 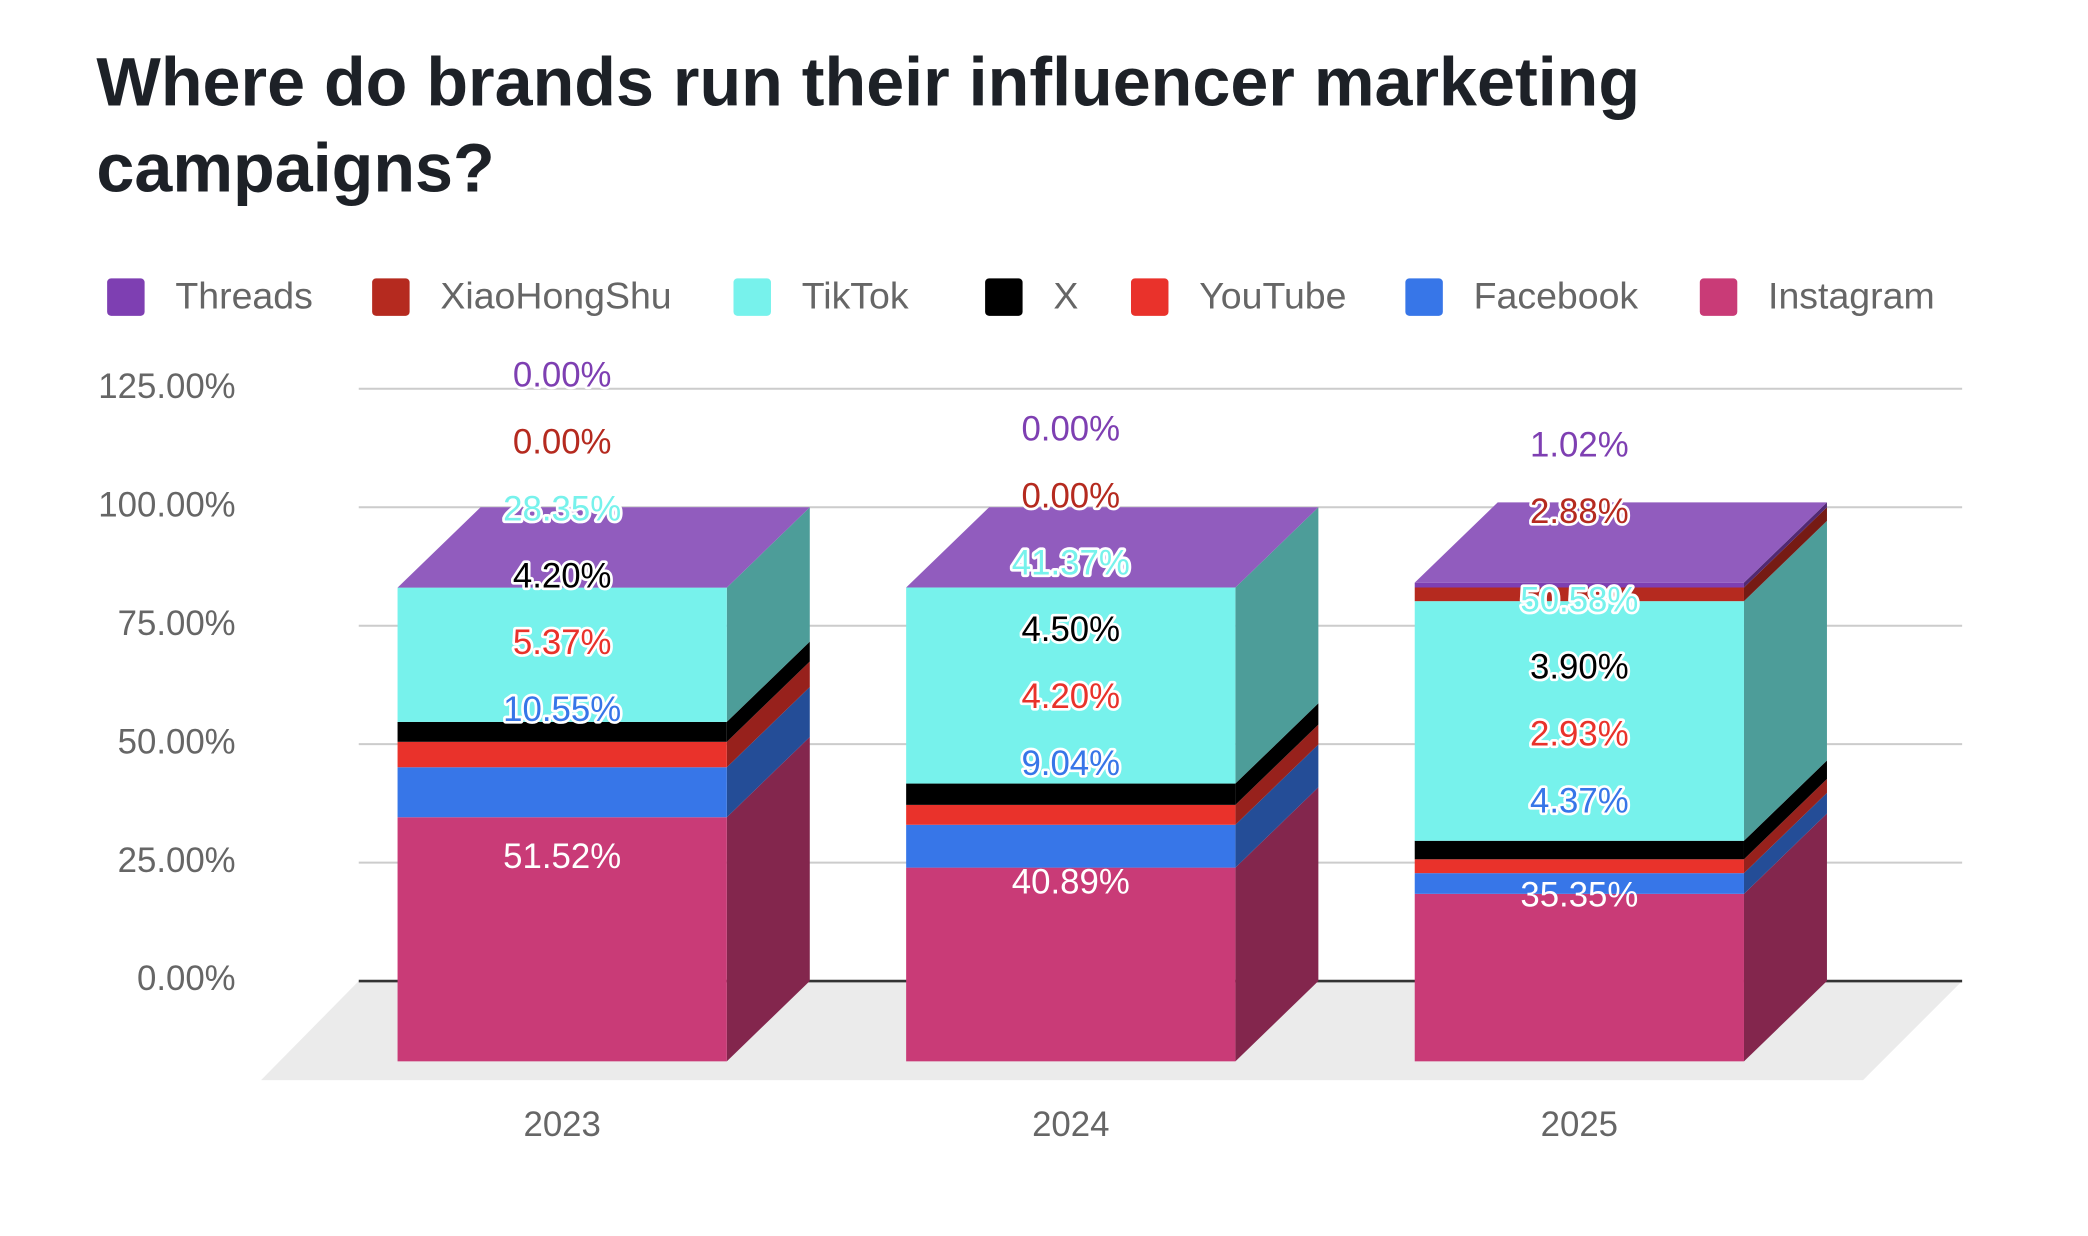 What do you see at coordinates (1579, 895) in the screenshot?
I see `value-label: 35.35%` at bounding box center [1579, 895].